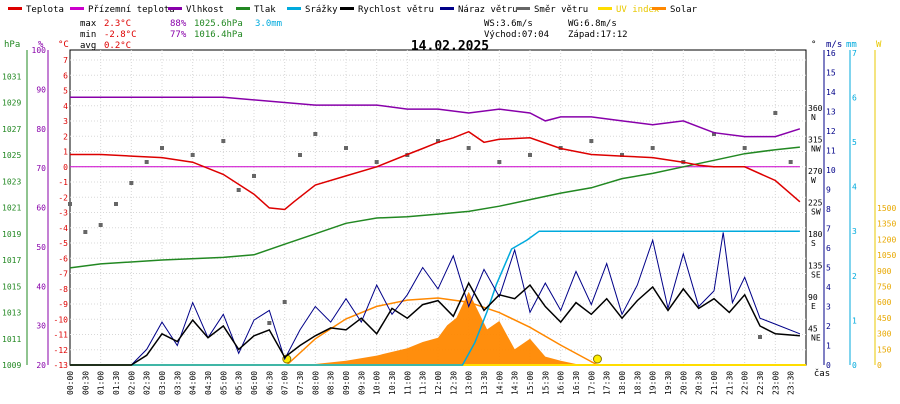  I want to click on tick-dir-value: 270, so click(815, 171).